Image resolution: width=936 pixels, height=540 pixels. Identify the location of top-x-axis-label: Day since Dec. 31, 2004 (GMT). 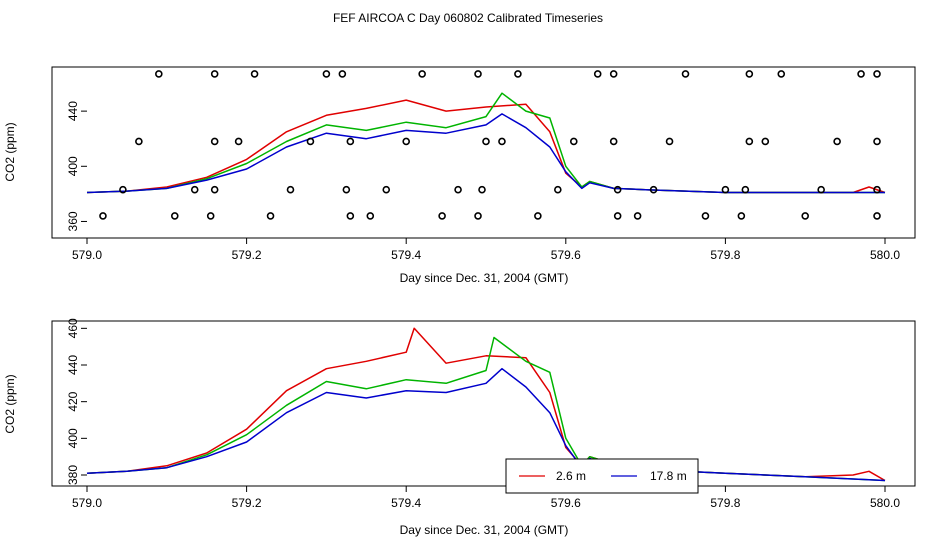
(484, 278).